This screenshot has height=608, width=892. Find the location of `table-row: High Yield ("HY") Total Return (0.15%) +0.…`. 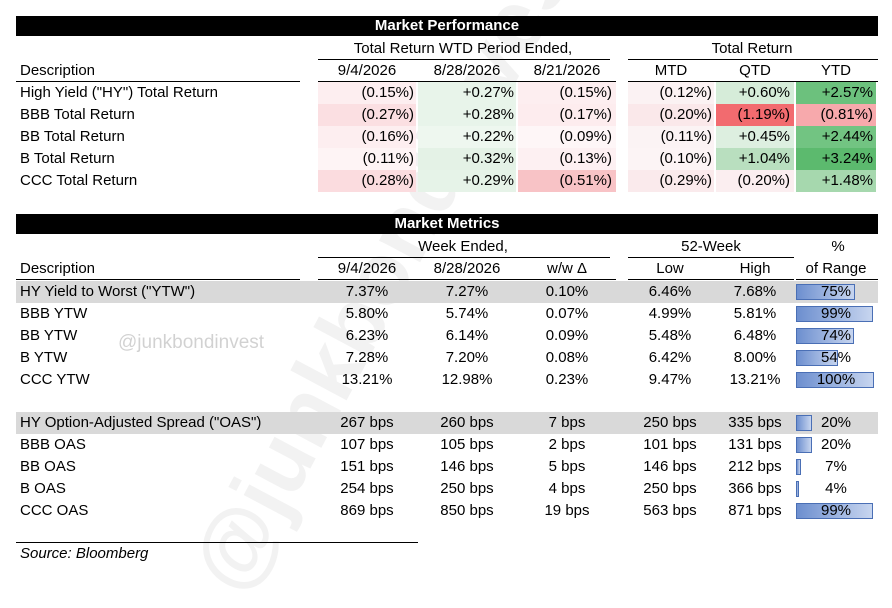

table-row: High Yield ("HY") Total Return (0.15%) +0.… is located at coordinates (446, 93).